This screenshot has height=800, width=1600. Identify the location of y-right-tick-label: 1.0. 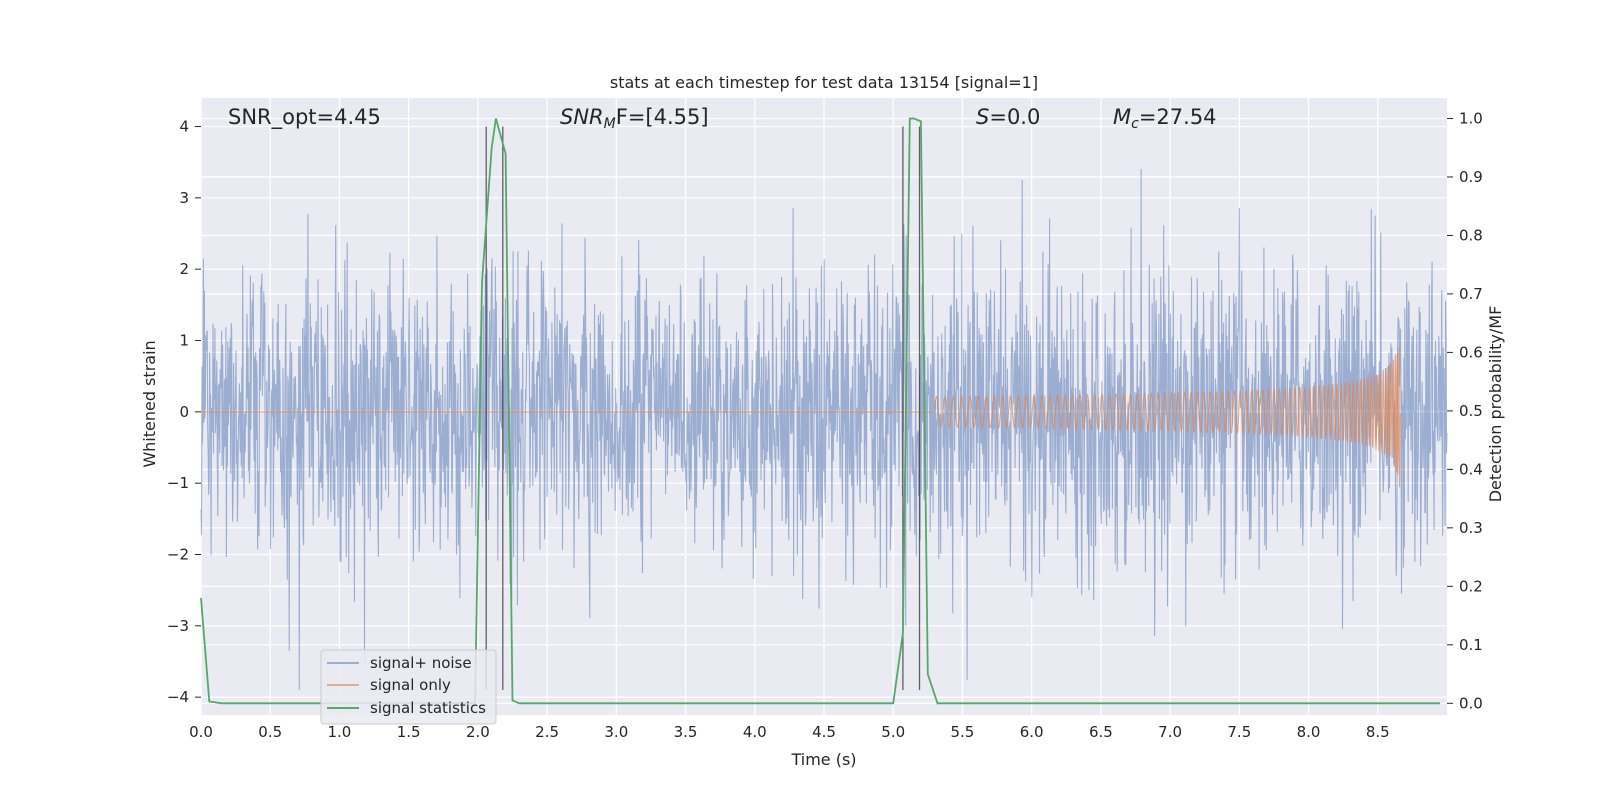
(1471, 118).